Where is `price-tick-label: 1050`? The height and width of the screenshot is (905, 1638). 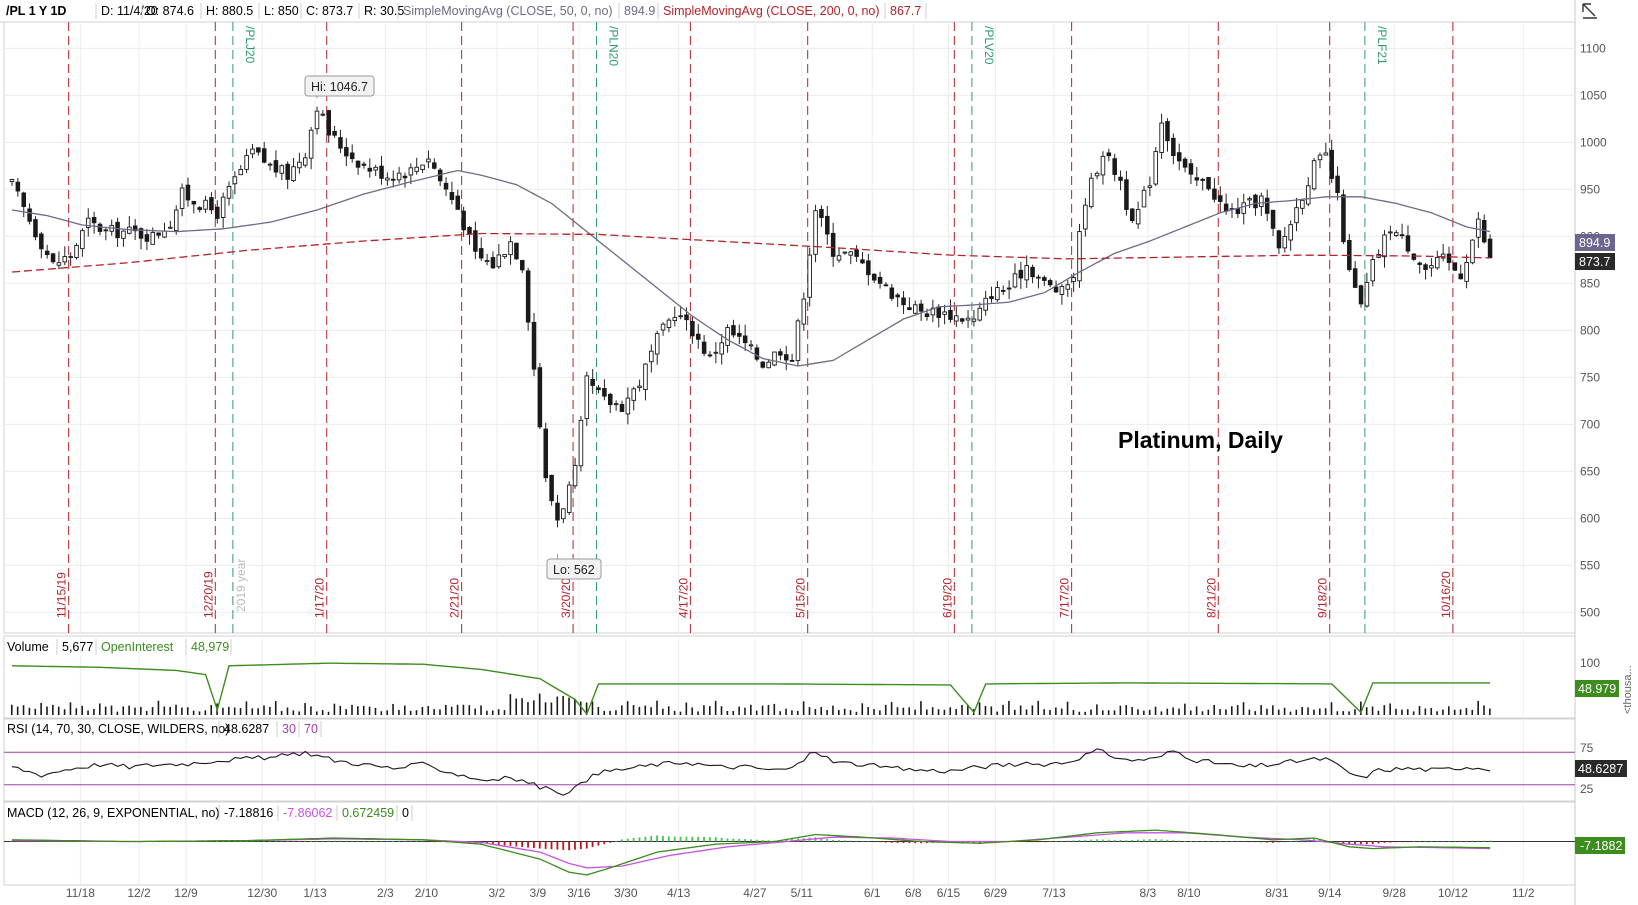 price-tick-label: 1050 is located at coordinates (1593, 95).